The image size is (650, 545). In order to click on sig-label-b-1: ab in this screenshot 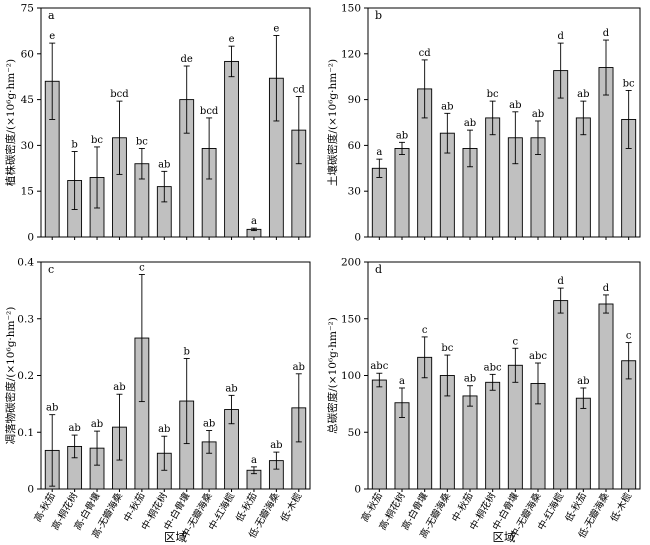, I will do `click(402, 135)`.